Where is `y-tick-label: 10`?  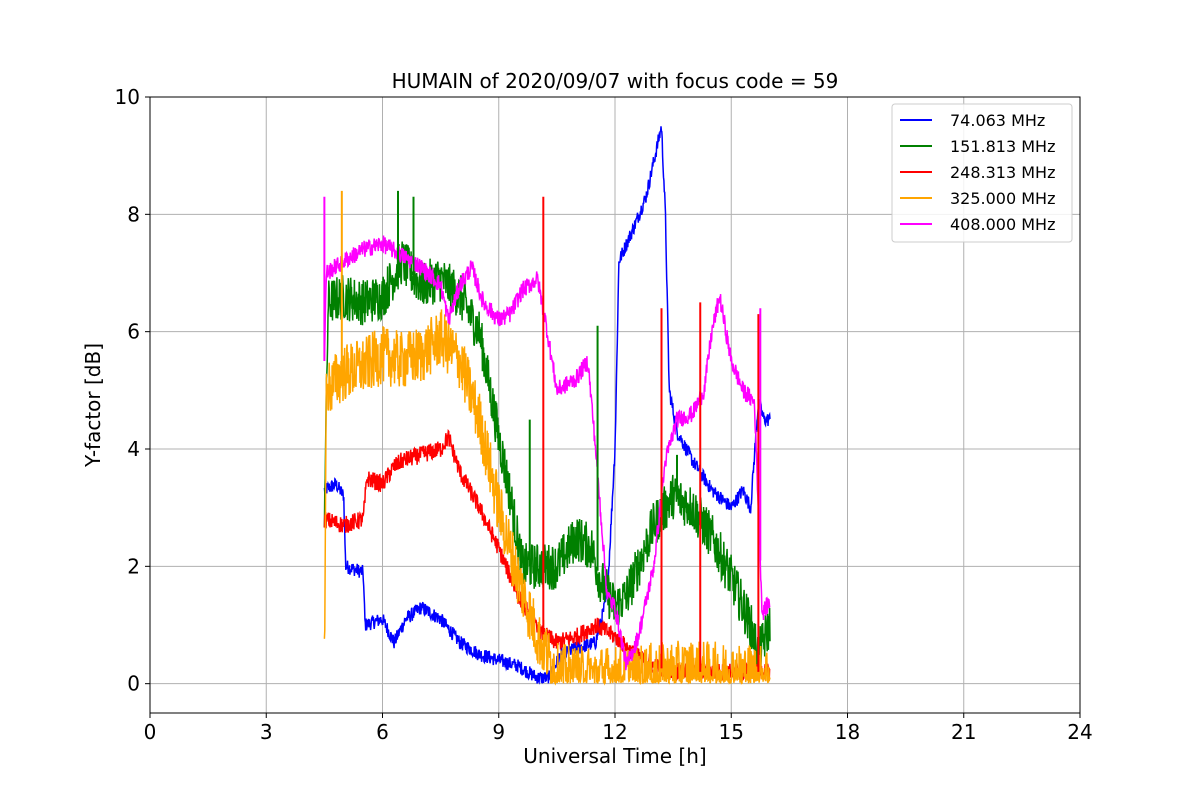 y-tick-label: 10 is located at coordinates (127, 97).